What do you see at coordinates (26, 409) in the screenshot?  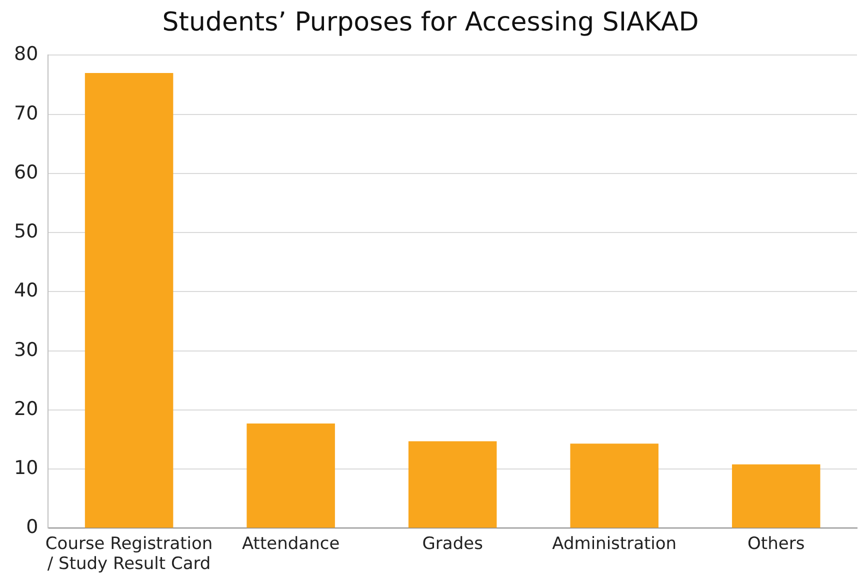 I see `y-tick-label: 20` at bounding box center [26, 409].